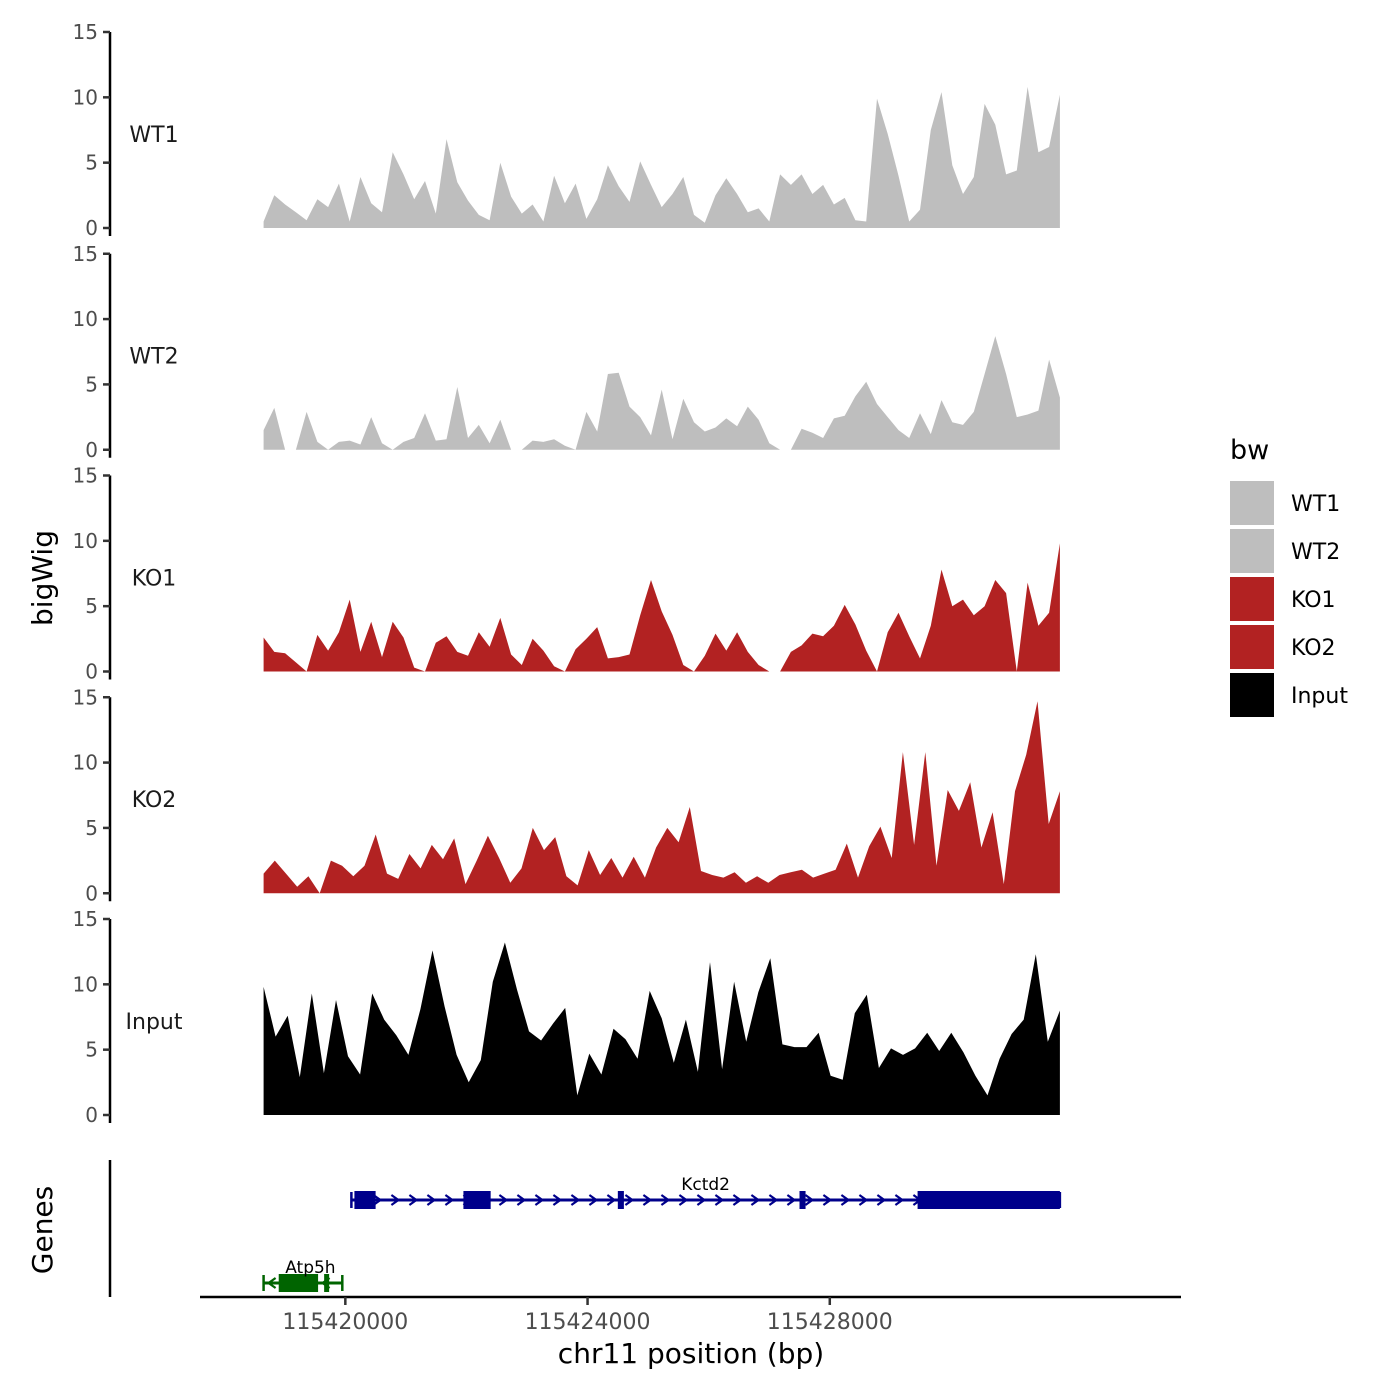  What do you see at coordinates (1289, 695) in the screenshot?
I see `legend-item-input: Input` at bounding box center [1289, 695].